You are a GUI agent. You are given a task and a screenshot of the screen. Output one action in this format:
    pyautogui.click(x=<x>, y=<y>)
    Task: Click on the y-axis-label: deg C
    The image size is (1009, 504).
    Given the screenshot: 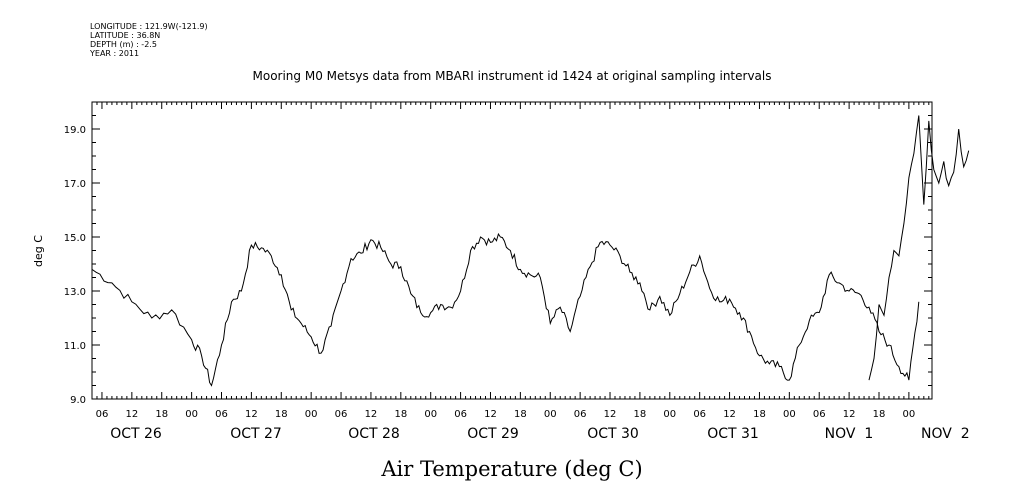 What is the action you would take?
    pyautogui.click(x=38, y=251)
    